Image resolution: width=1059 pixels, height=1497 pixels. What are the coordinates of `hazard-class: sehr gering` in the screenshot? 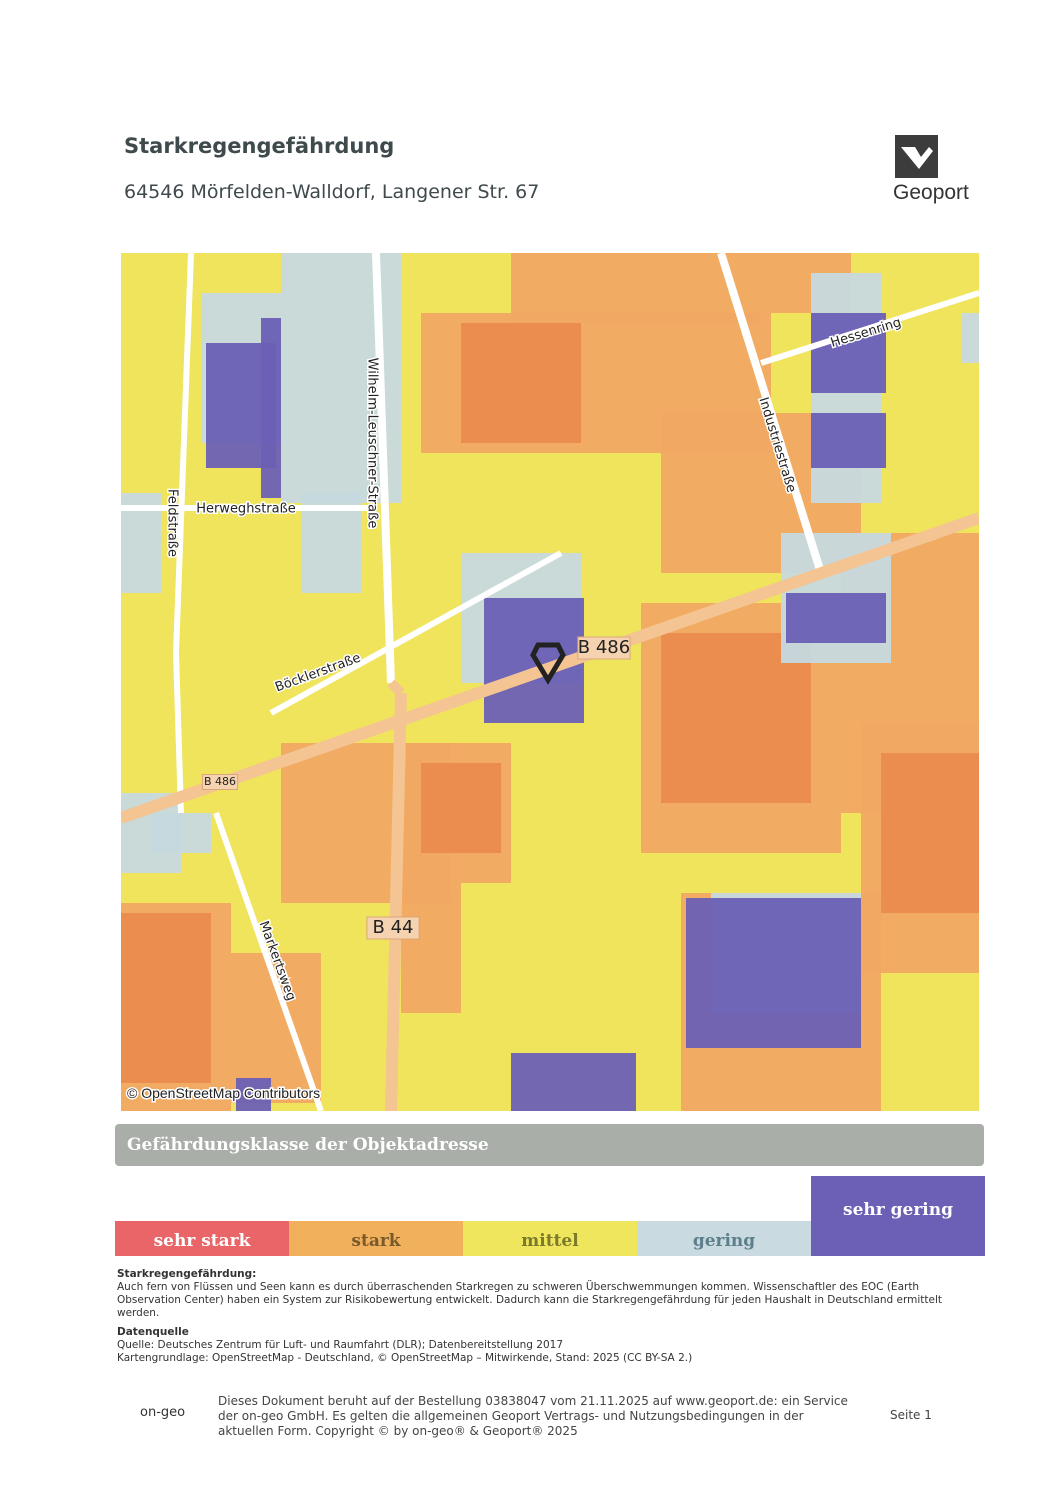 It's located at (898, 1216).